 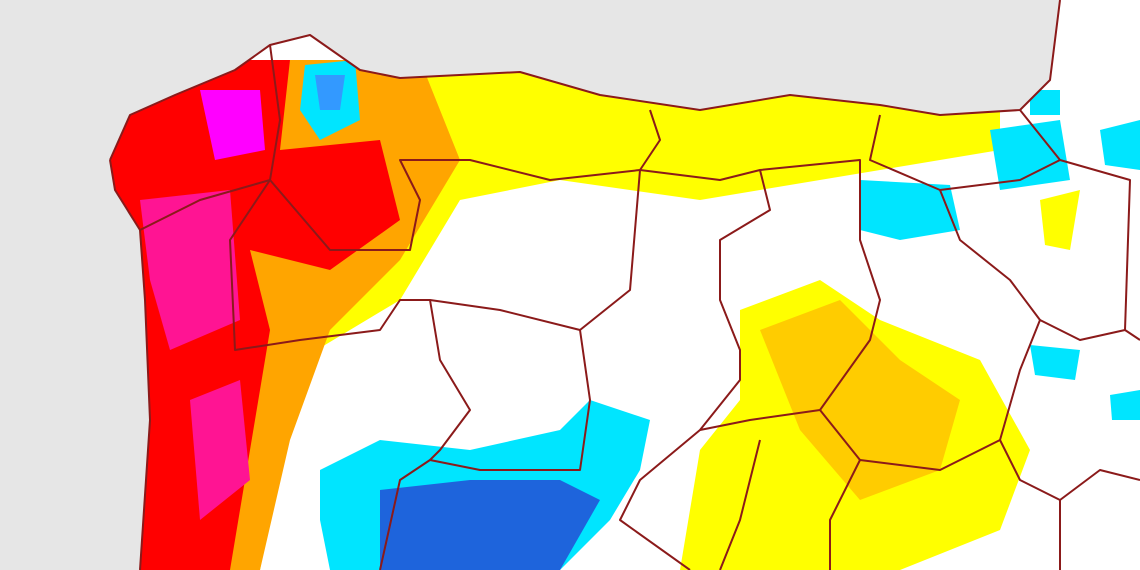 I want to click on zone-amber, so click(x=860, y=400).